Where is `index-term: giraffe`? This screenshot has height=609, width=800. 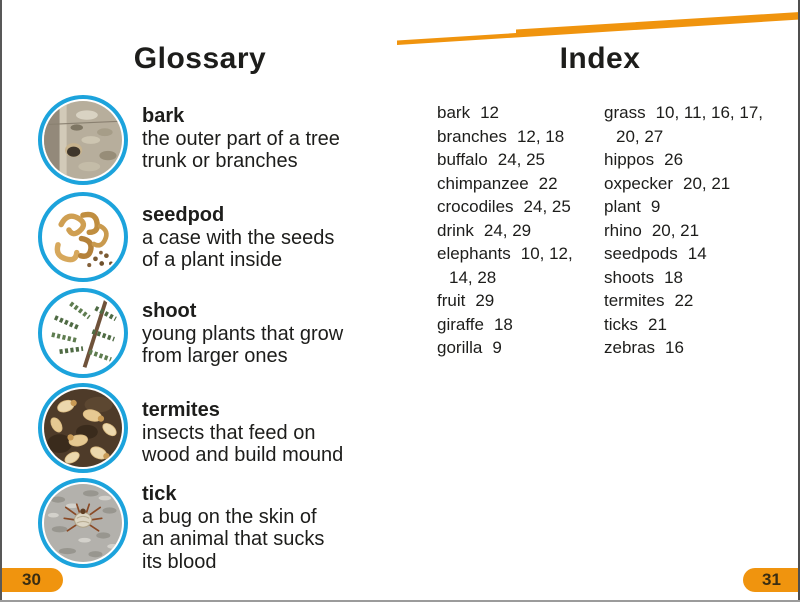
index-term: giraffe is located at coordinates (460, 324).